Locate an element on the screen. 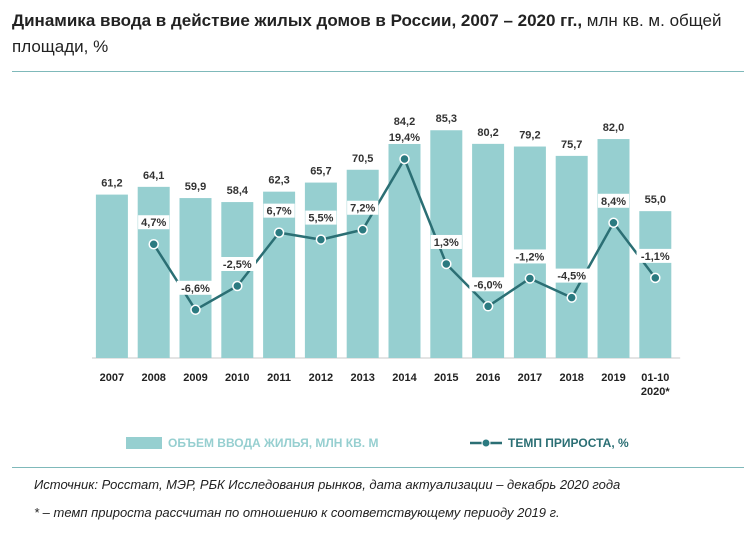 This screenshot has height=558, width=756. growth-label-13: -1,1% is located at coordinates (655, 257).